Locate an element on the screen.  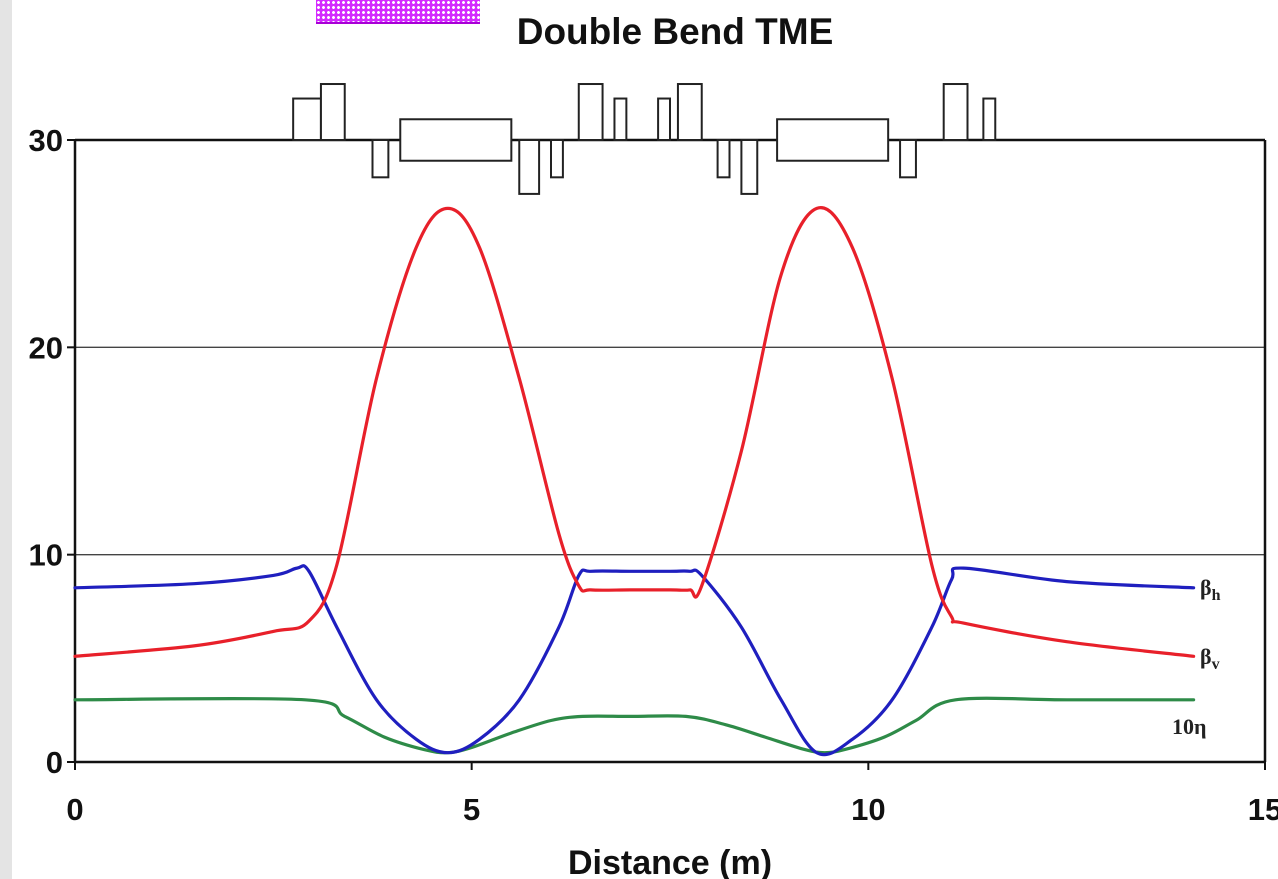
x-tick-label-0: 0 is located at coordinates (74, 809).